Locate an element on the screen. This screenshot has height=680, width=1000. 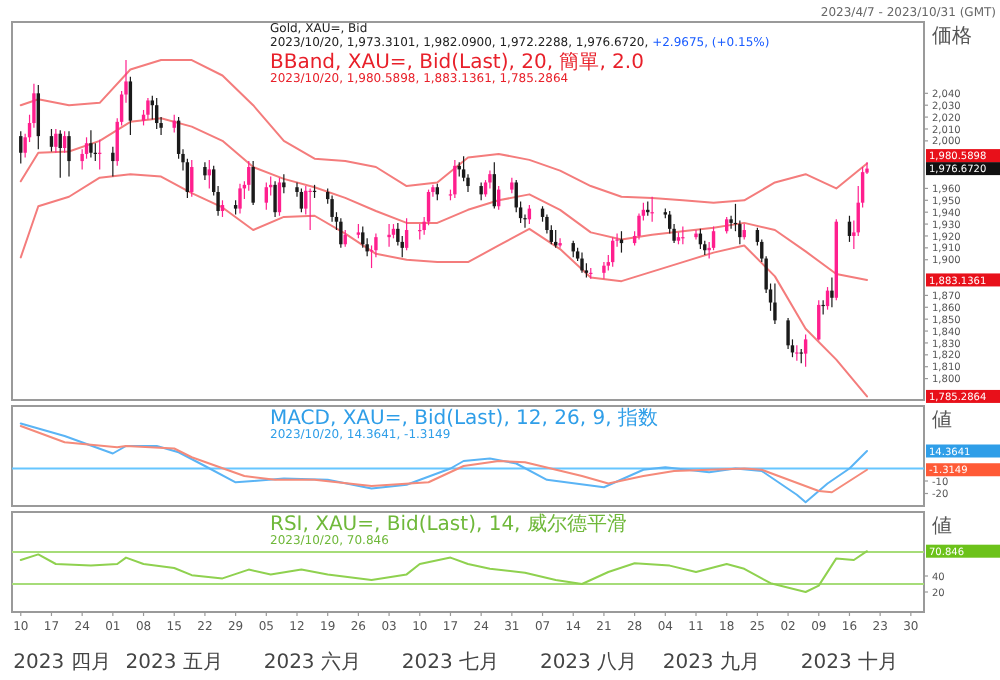
text: 2023 九月 is located at coordinates (711, 662).